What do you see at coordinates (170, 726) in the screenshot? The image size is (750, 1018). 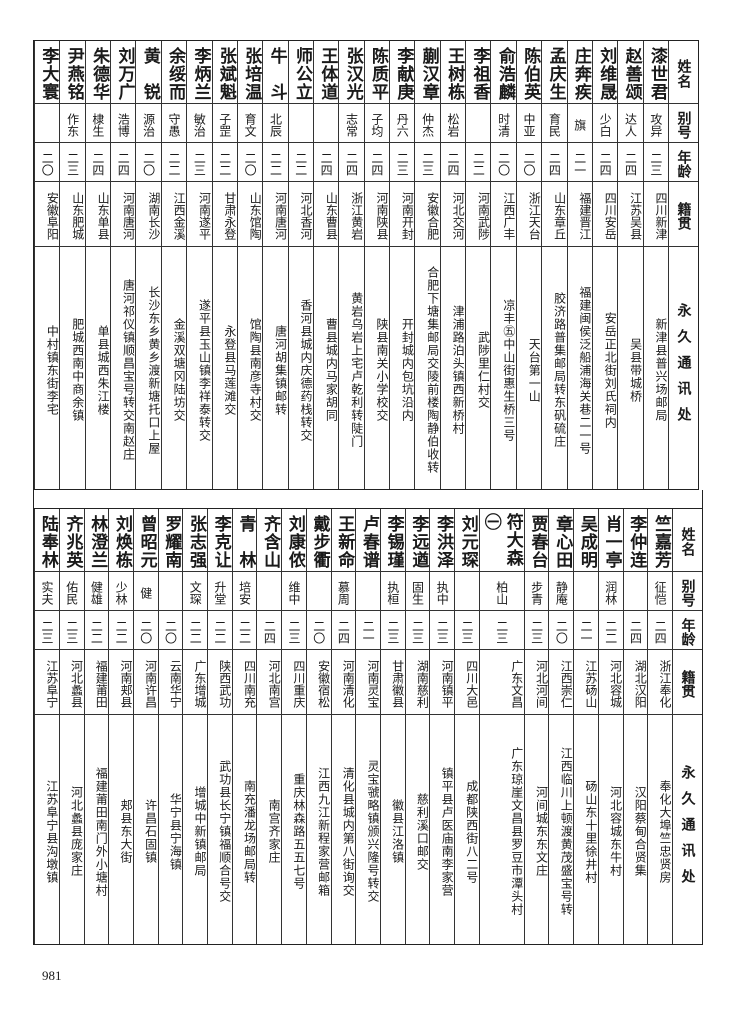 I see `person-record: 罗耀南 二〇 云南华宁 华宁县宁海镇` at bounding box center [170, 726].